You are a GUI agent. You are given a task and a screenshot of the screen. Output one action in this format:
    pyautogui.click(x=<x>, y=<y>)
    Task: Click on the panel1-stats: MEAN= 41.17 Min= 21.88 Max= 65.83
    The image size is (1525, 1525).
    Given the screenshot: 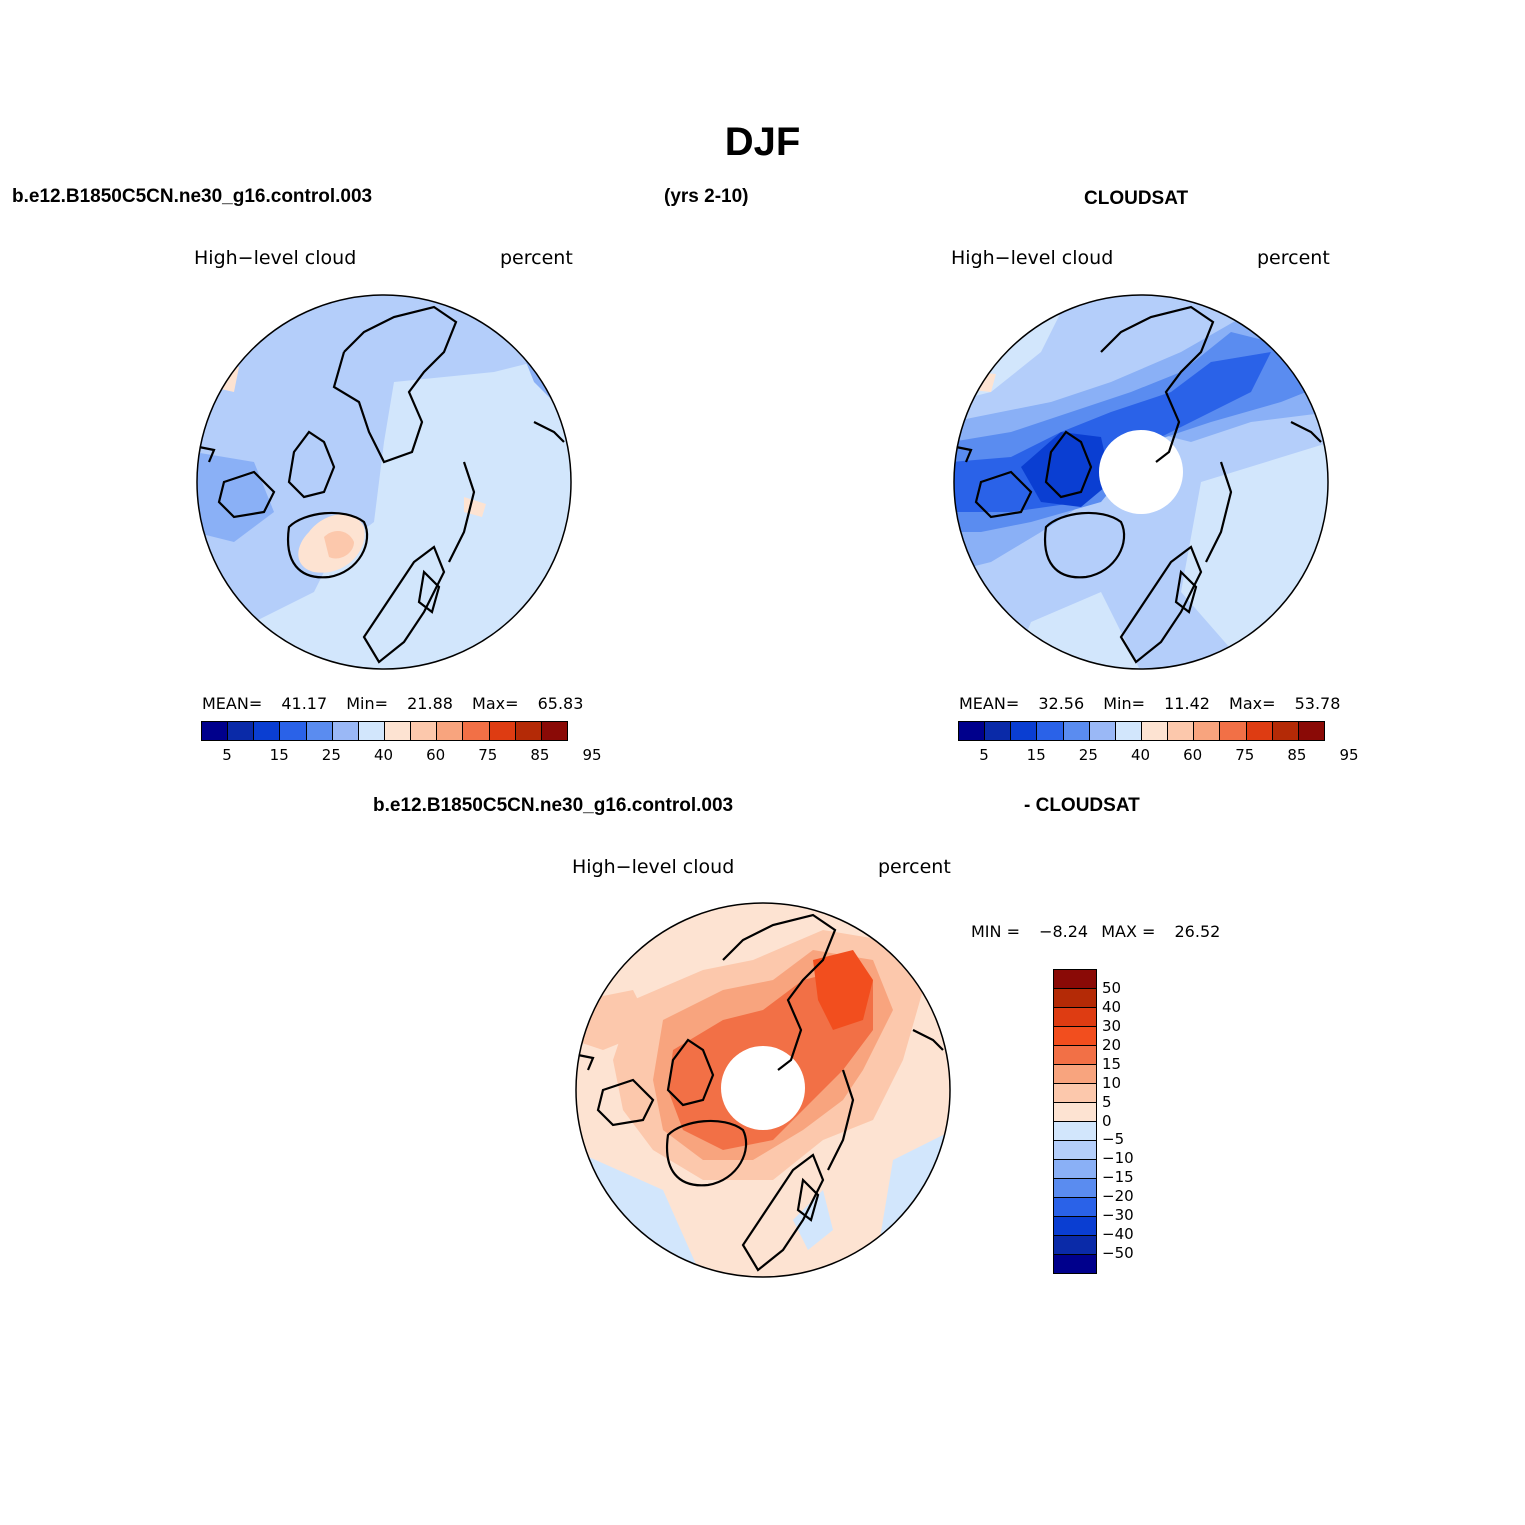 What is the action you would take?
    pyautogui.click(x=392, y=703)
    